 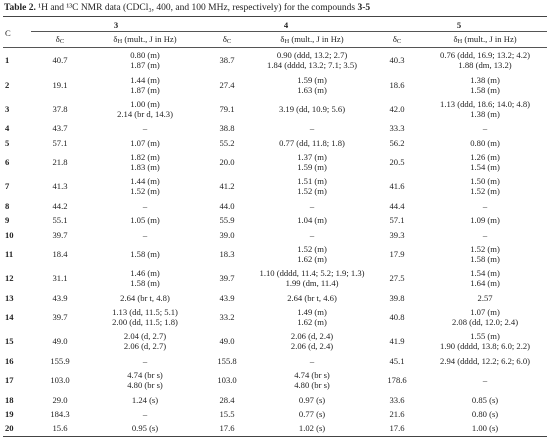 What do you see at coordinates (60, 60) in the screenshot?
I see `dc-cell: 40.7` at bounding box center [60, 60].